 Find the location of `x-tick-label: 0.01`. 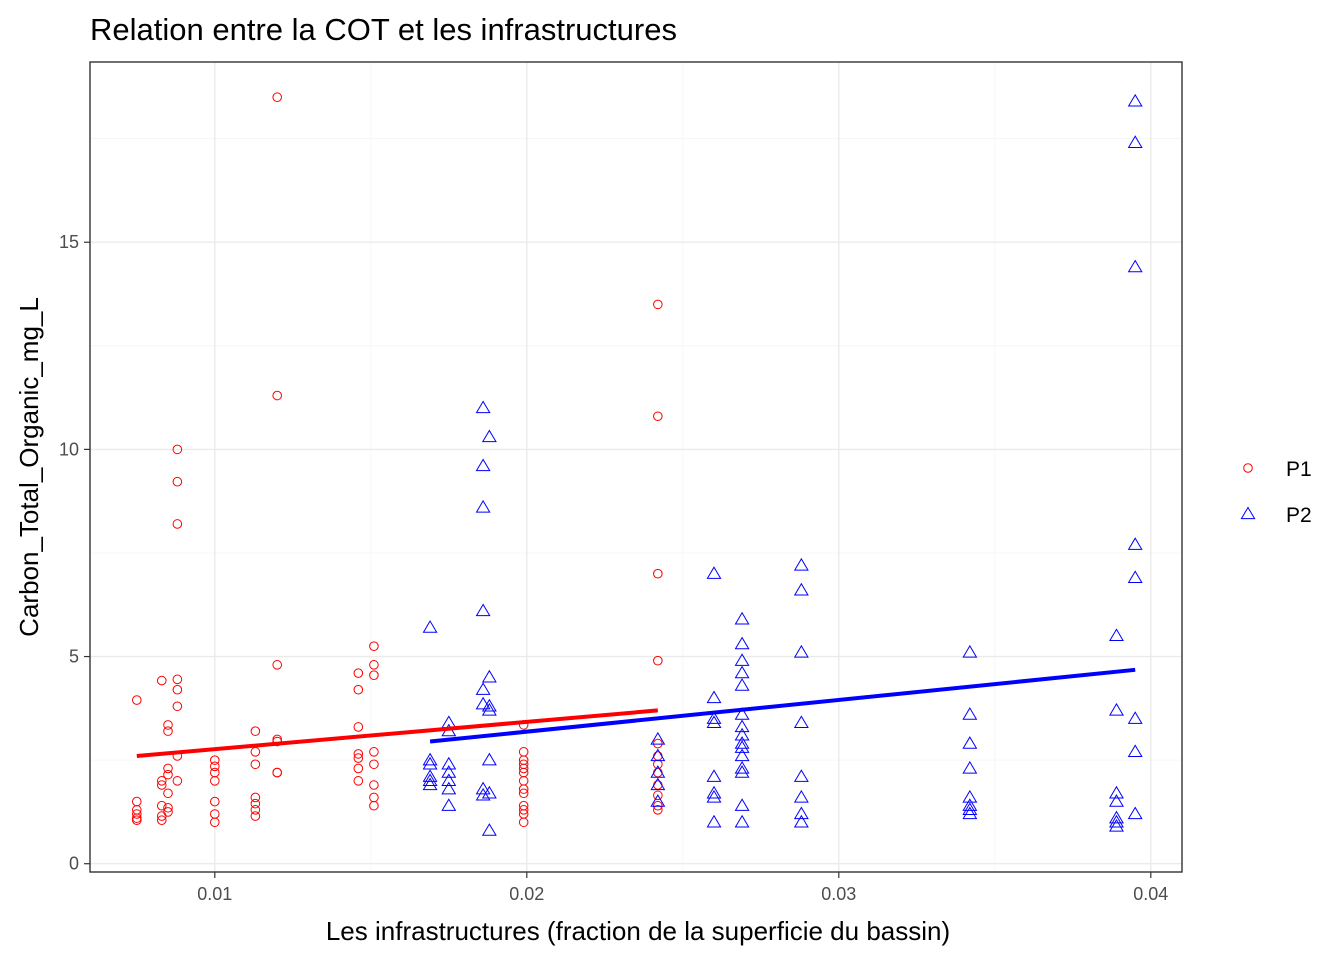

x-tick-label: 0.01 is located at coordinates (214, 894).